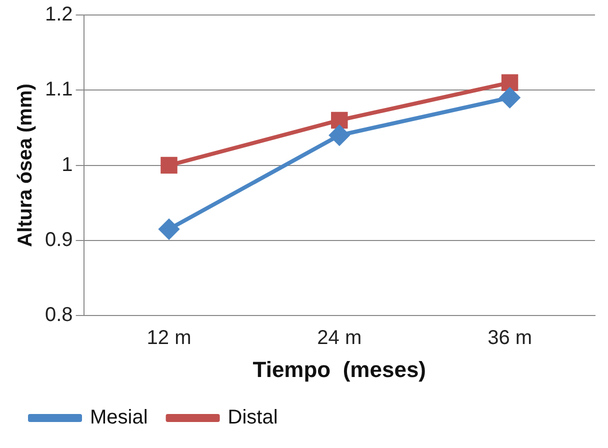  I want to click on y-tick-label: 1.1, so click(58, 89).